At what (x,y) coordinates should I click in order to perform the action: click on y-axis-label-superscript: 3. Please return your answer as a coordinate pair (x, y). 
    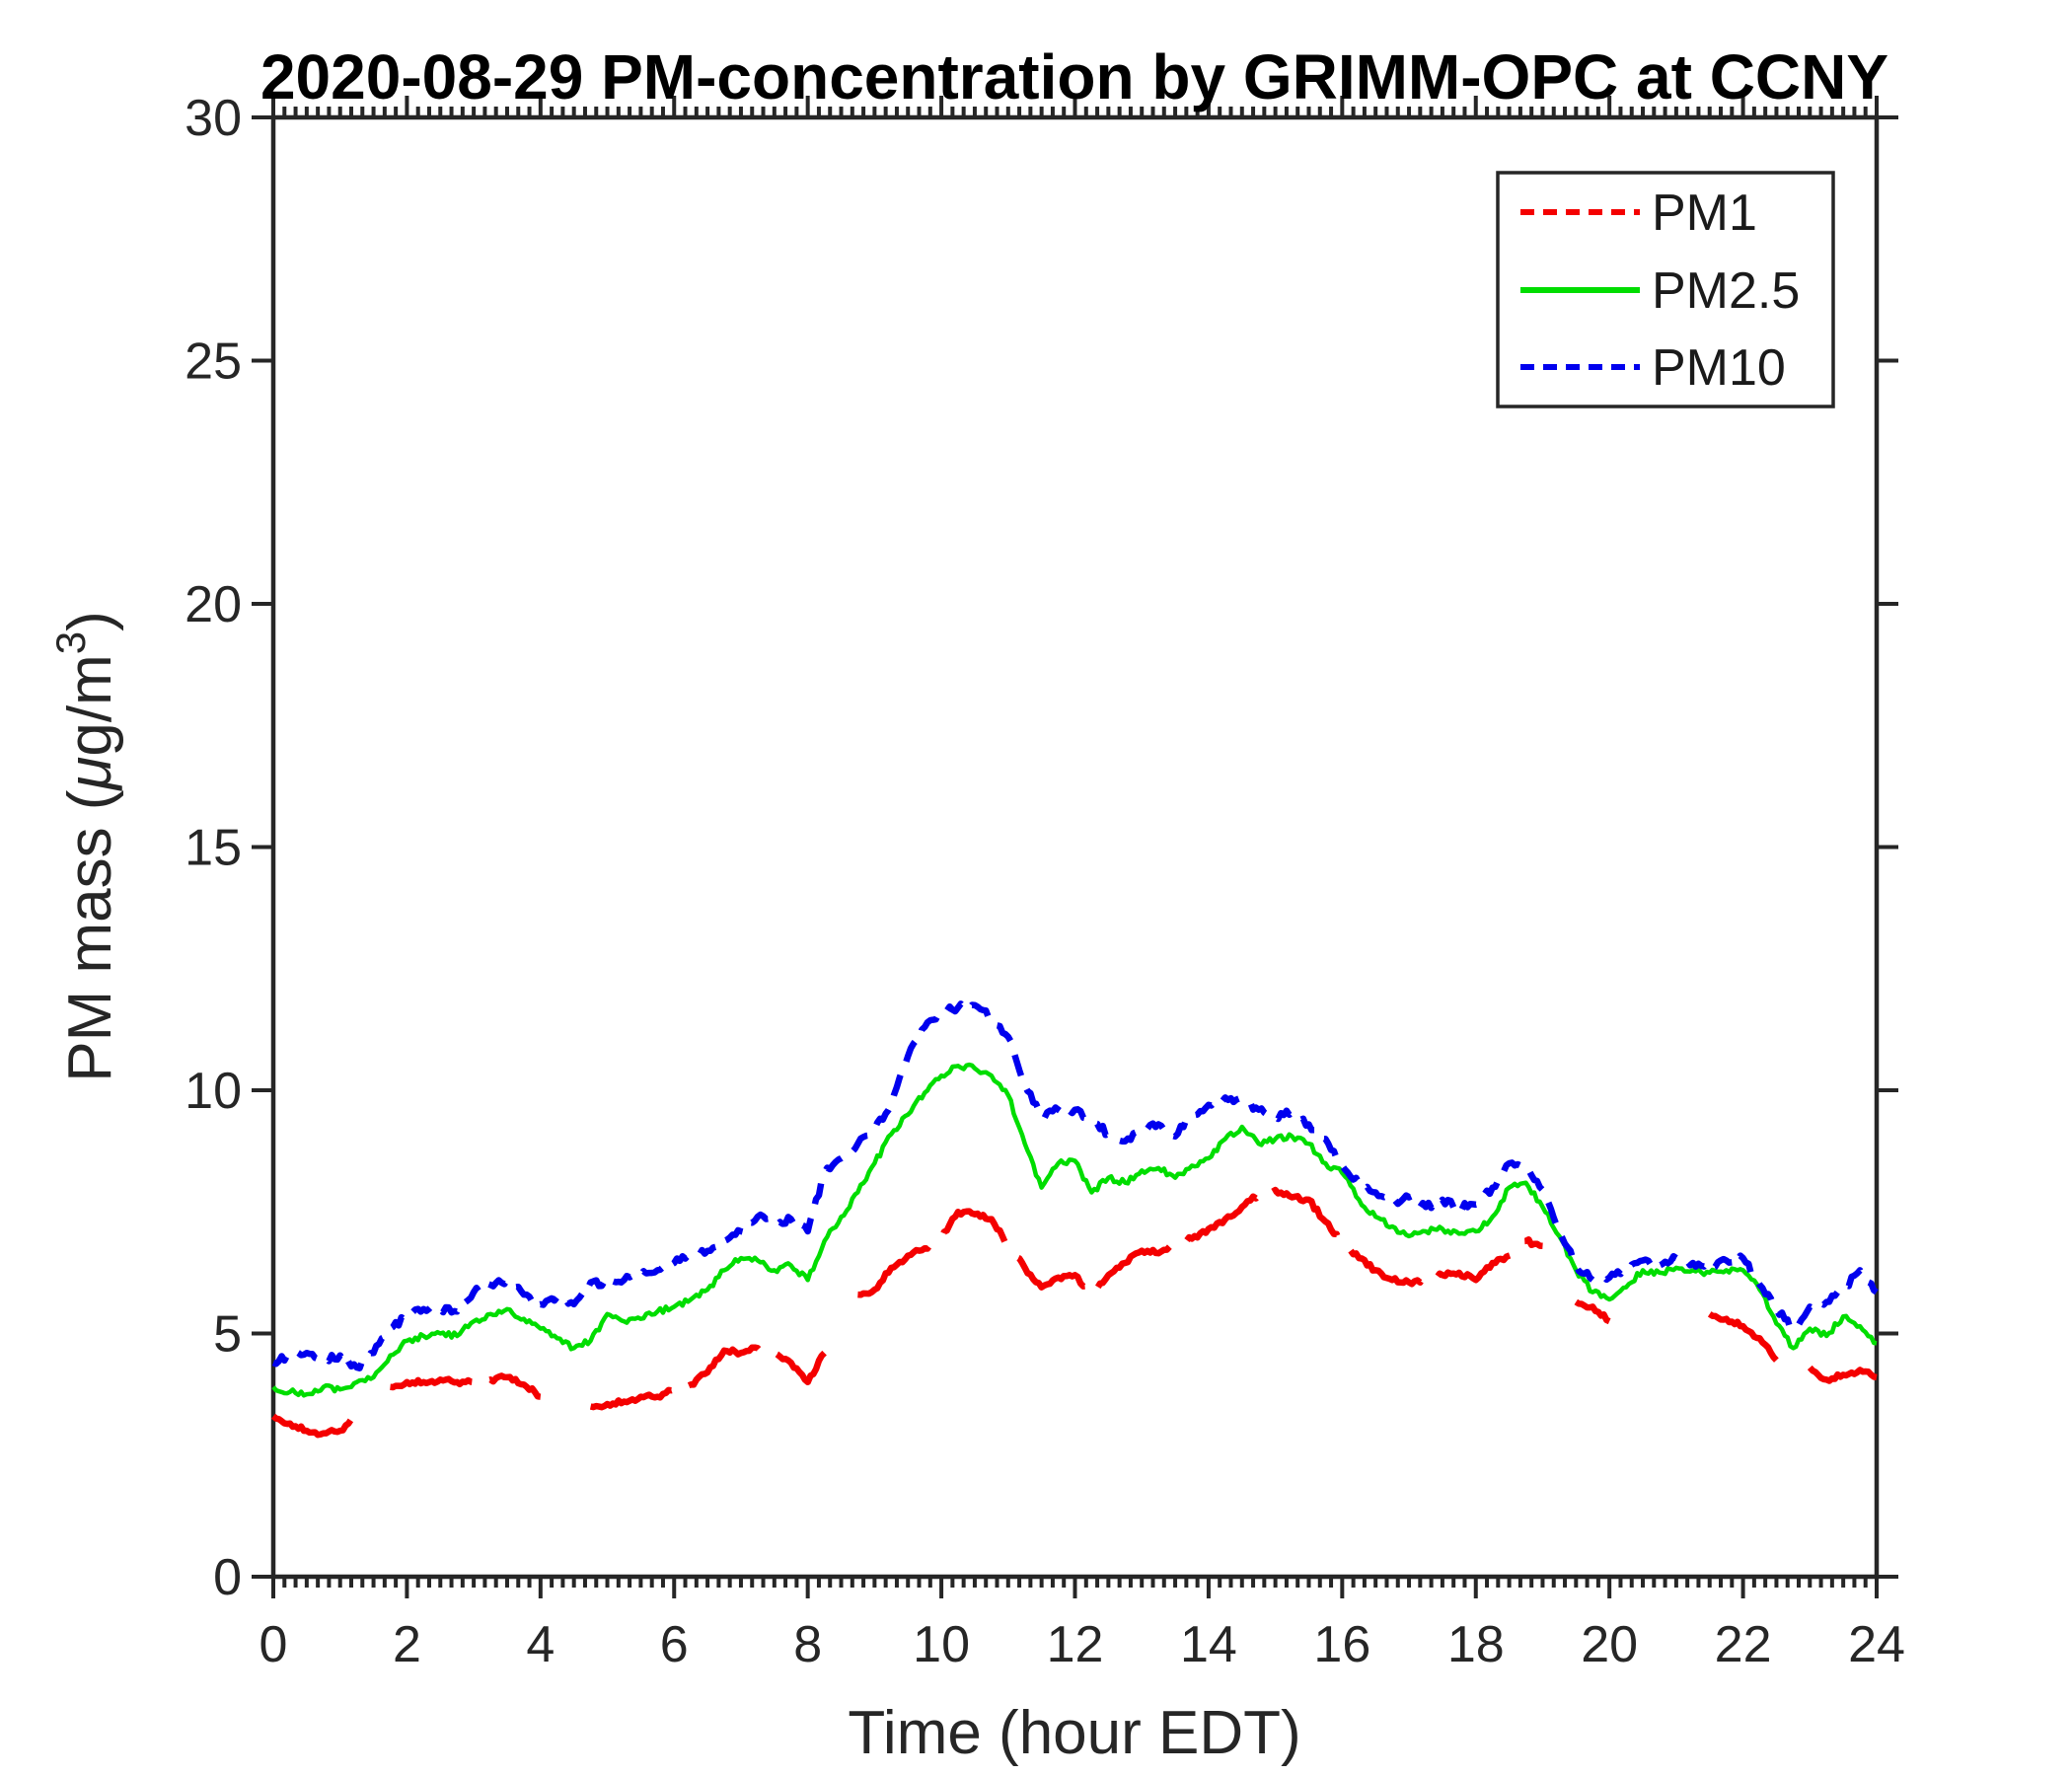
    Looking at the image, I should click on (71, 643).